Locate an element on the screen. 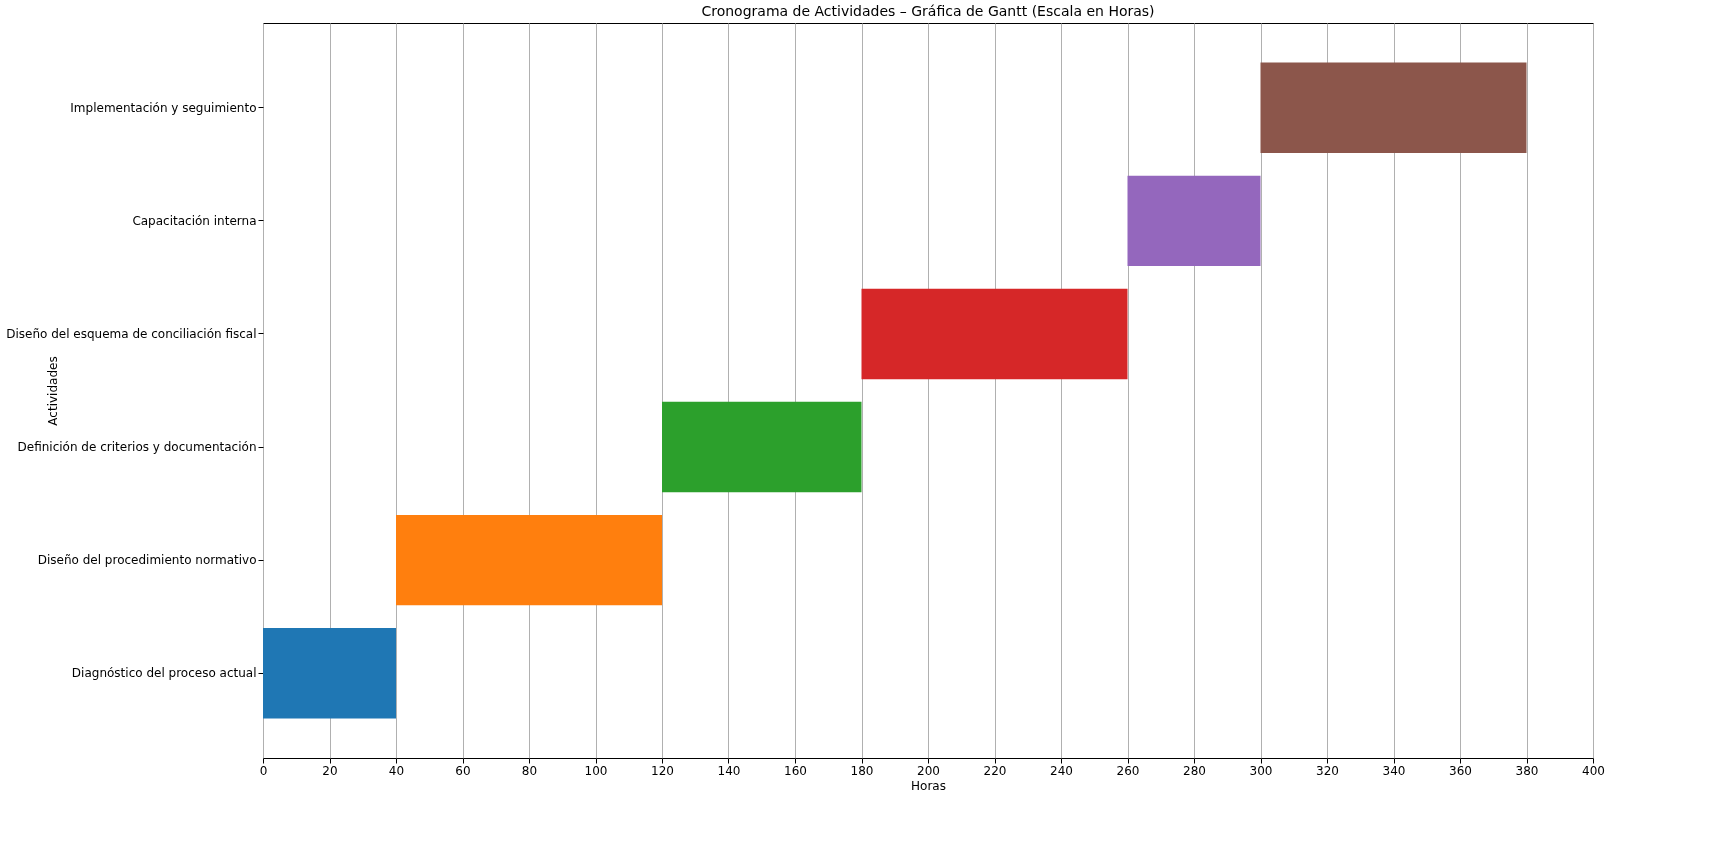 The height and width of the screenshot is (846, 1732). x-tick-label: 260 is located at coordinates (1128, 770).